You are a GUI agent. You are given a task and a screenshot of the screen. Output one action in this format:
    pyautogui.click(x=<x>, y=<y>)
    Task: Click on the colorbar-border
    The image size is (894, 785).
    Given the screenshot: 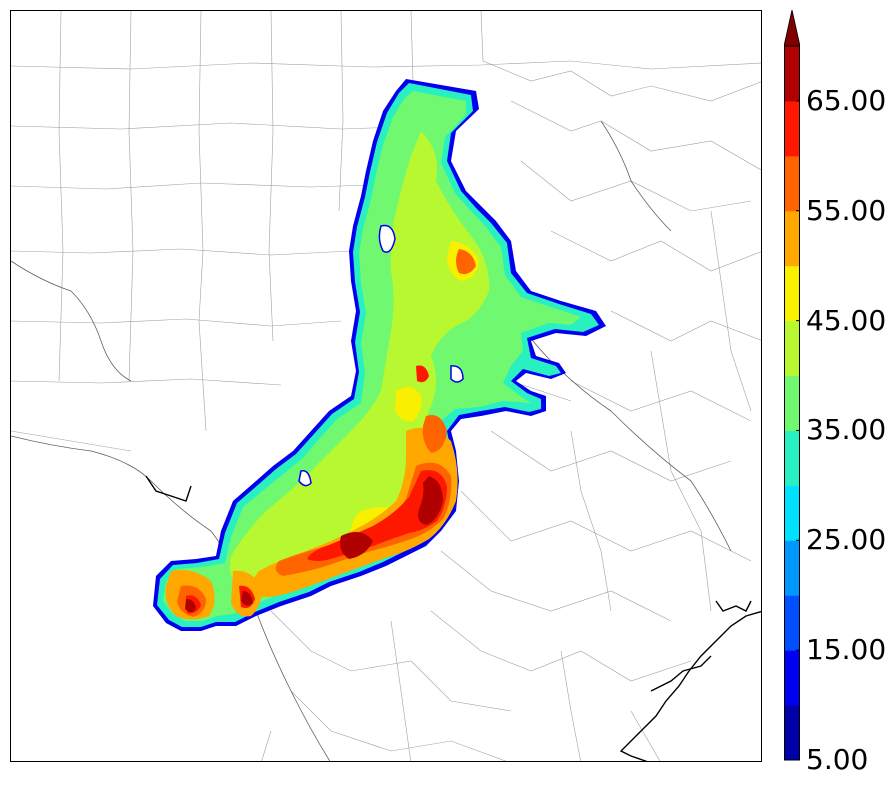 What is the action you would take?
    pyautogui.click(x=792, y=403)
    